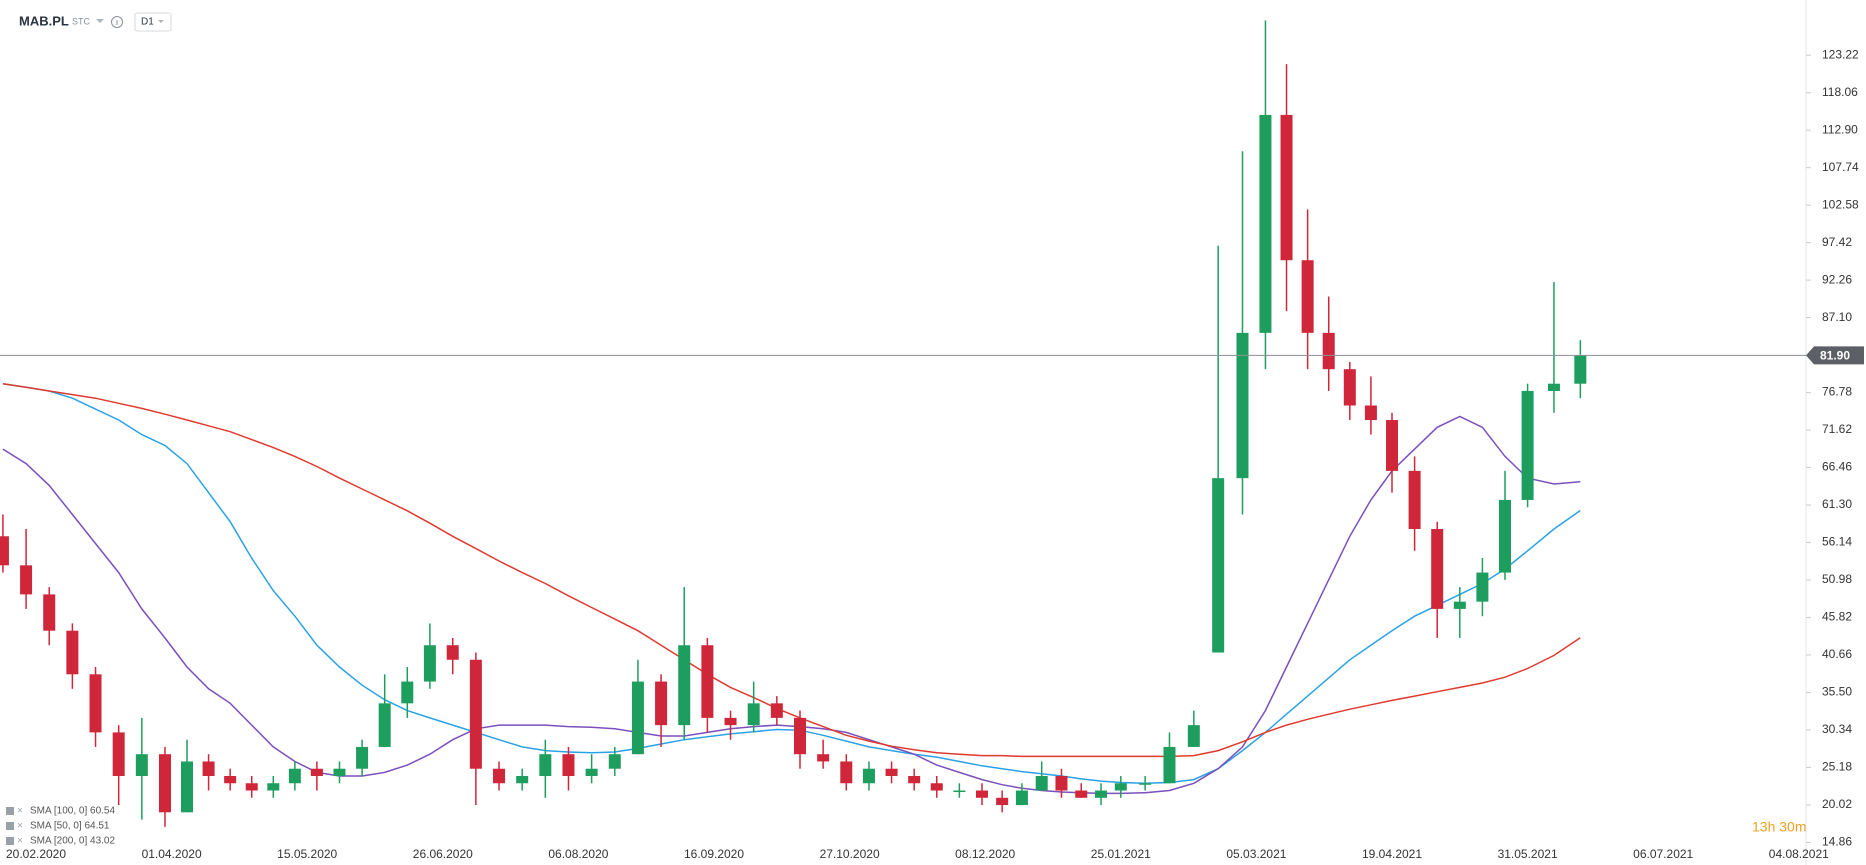 The width and height of the screenshot is (1866, 865). Describe the element at coordinates (172, 854) in the screenshot. I see `x-tick-label: 01.04.2020` at that location.